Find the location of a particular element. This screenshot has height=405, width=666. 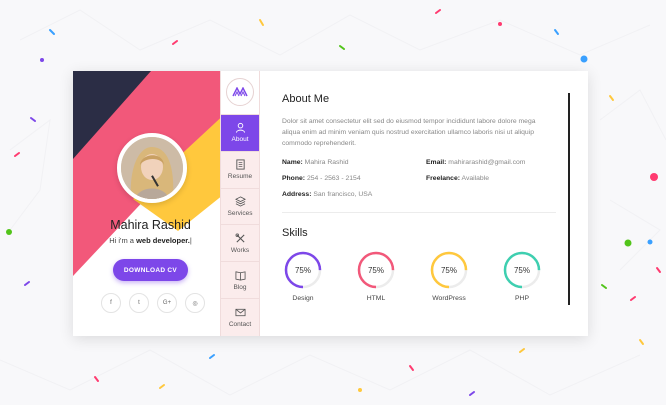

nav-label: Contact is located at coordinates (240, 325).